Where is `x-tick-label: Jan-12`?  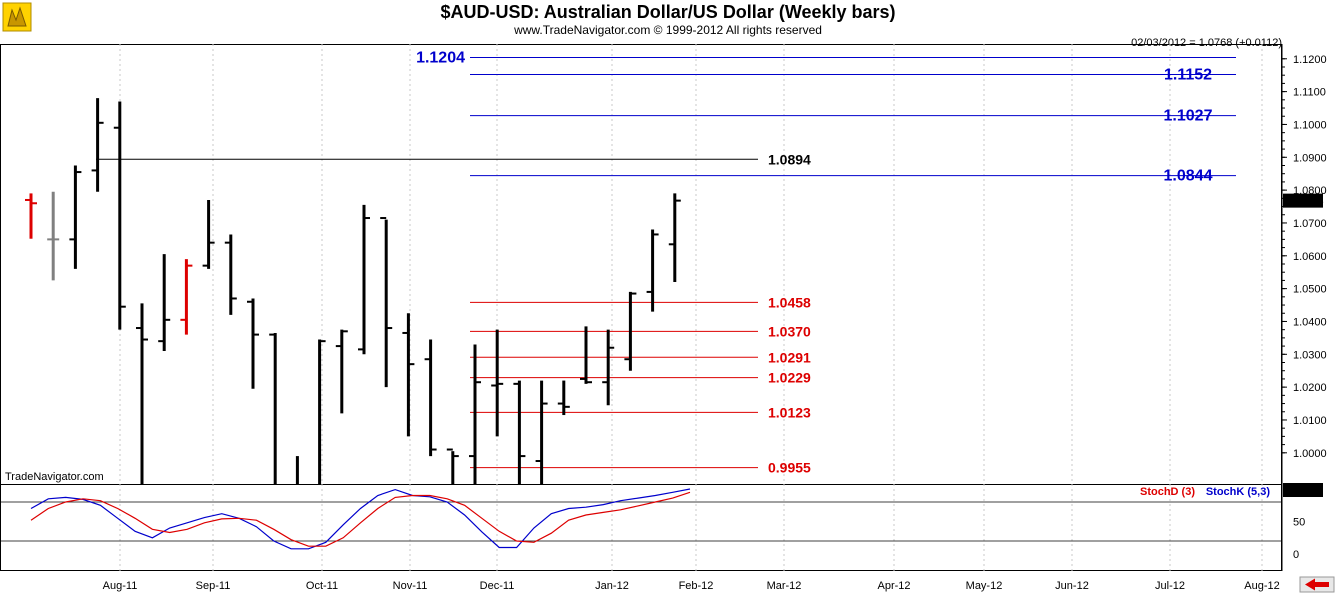
x-tick-label: Jan-12 is located at coordinates (612, 586).